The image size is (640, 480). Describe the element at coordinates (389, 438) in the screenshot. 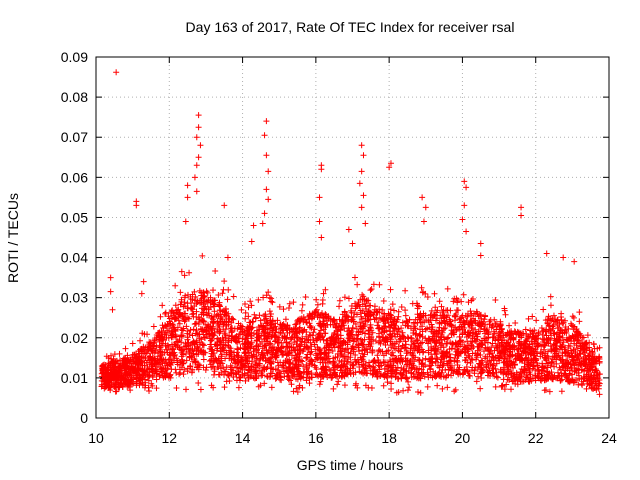

I see `x-tick-label: 18` at that location.